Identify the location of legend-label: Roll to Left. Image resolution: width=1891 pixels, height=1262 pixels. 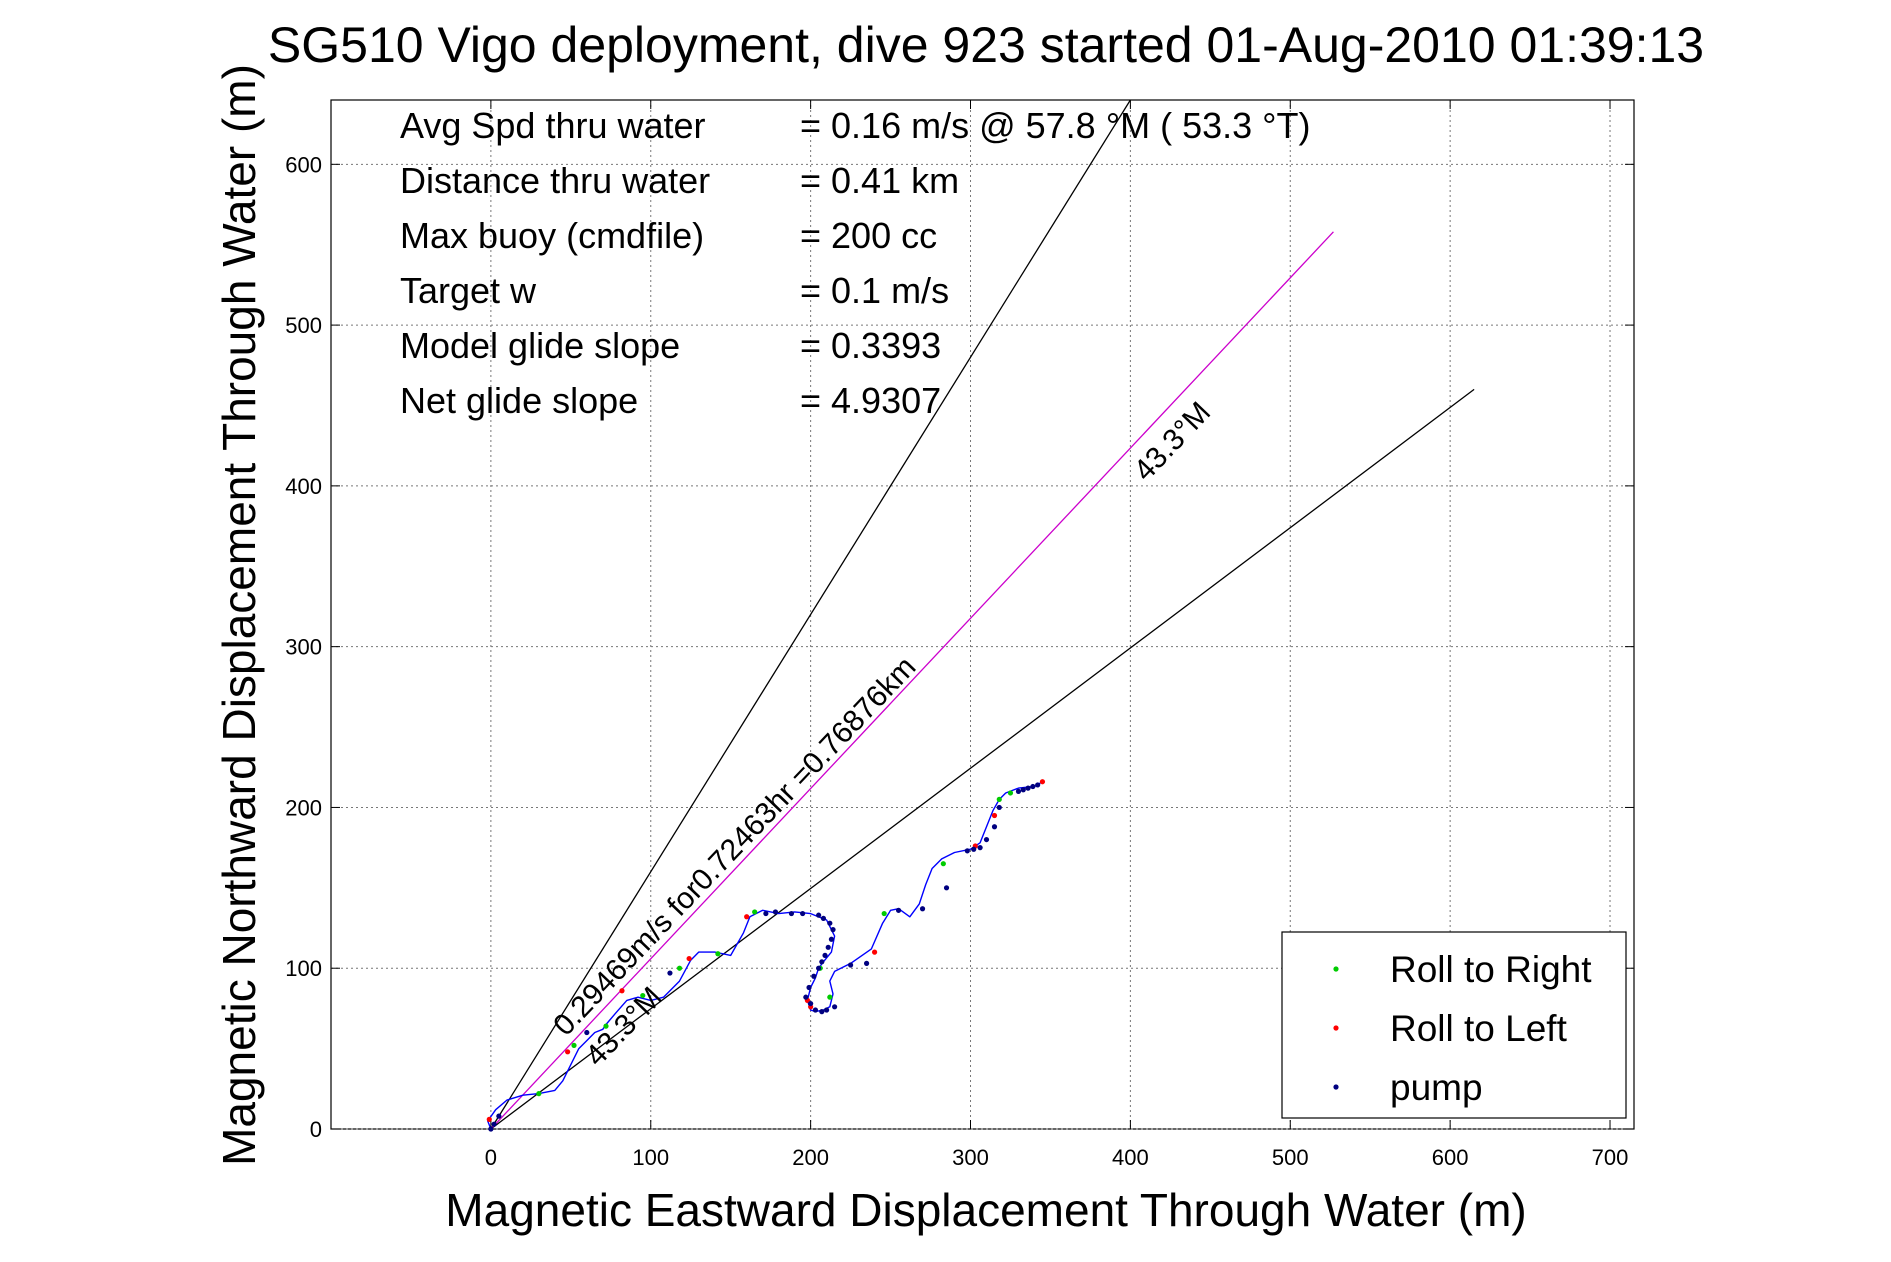
(1479, 1028).